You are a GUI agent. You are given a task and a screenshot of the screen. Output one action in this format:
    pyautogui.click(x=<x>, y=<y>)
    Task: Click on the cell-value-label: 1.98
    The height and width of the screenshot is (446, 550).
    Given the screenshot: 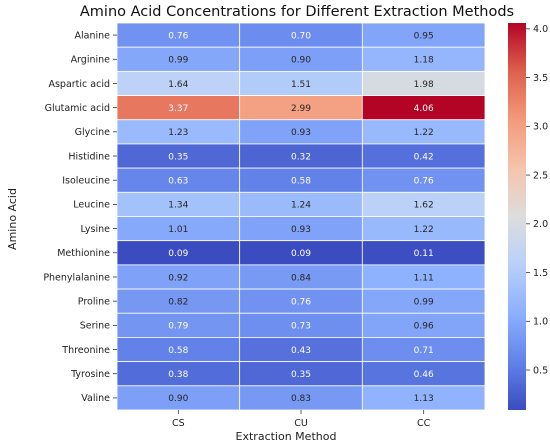 What is the action you would take?
    pyautogui.click(x=424, y=85)
    